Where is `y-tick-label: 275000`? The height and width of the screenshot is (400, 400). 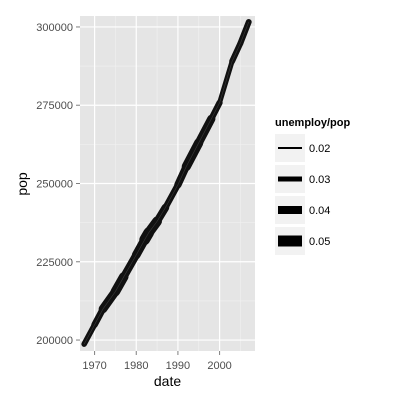
y-tick-label: 275000 is located at coordinates (54, 106).